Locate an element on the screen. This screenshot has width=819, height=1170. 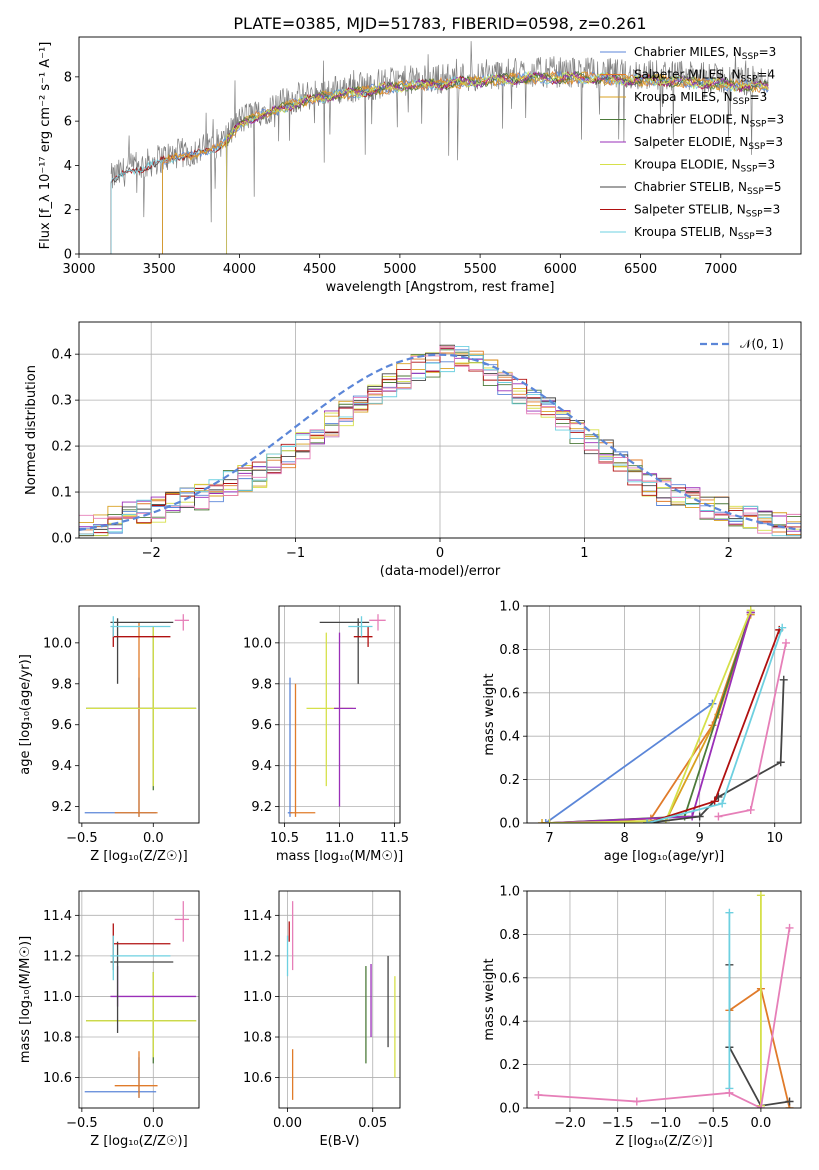
x-axis-label: (data-model)/error is located at coordinates (440, 571).